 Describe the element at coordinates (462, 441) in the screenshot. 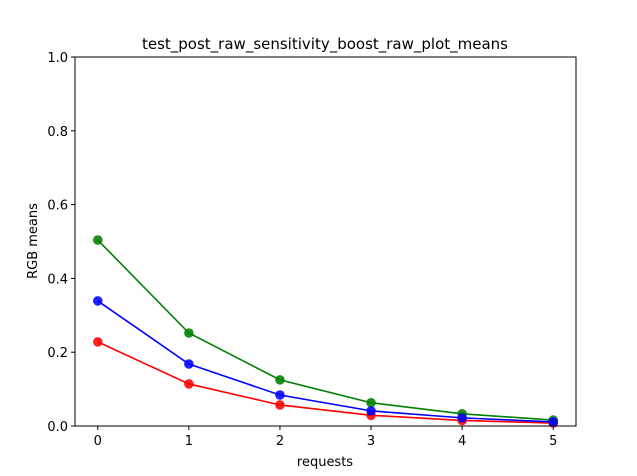

I see `x-tick-label: 4` at that location.